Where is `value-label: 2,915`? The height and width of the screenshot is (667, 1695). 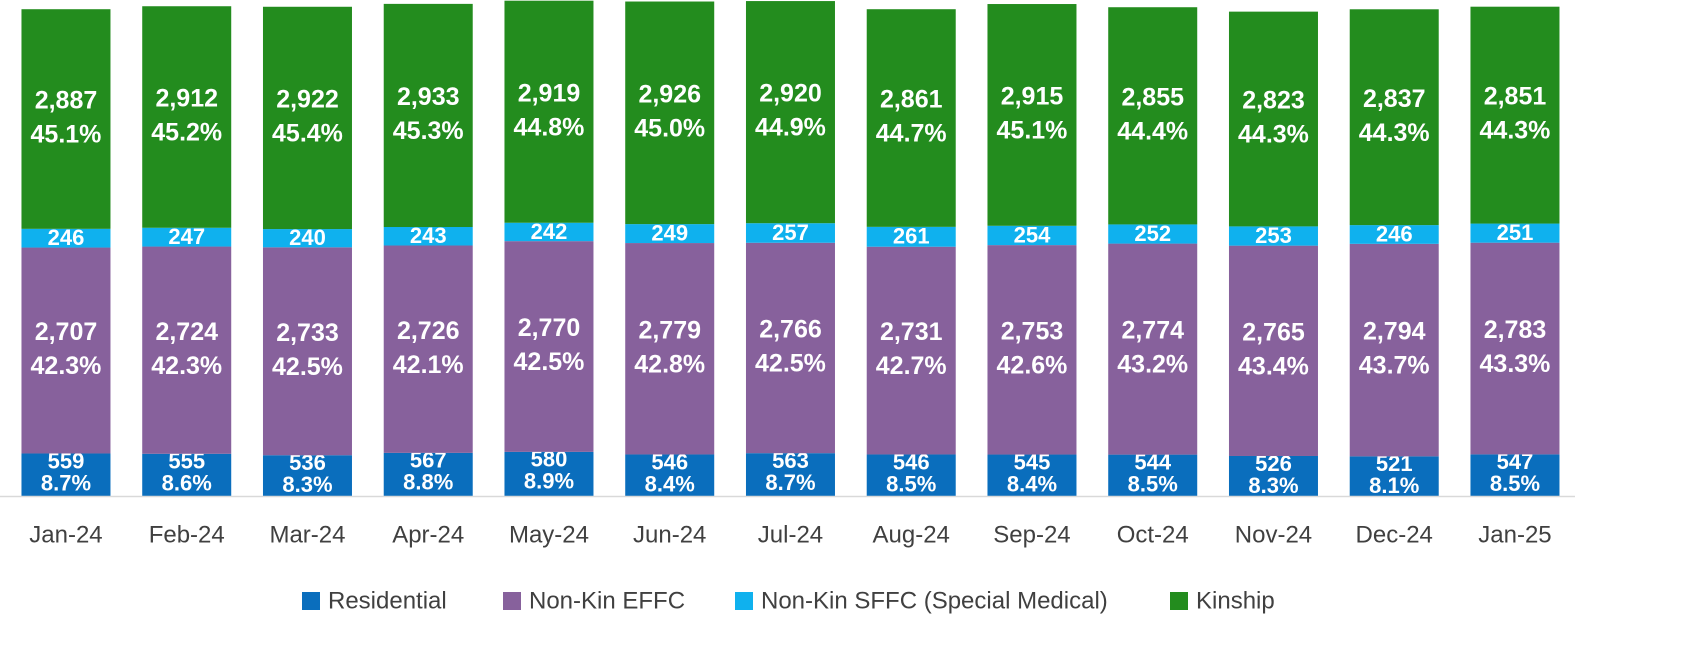 value-label: 2,915 is located at coordinates (1032, 97).